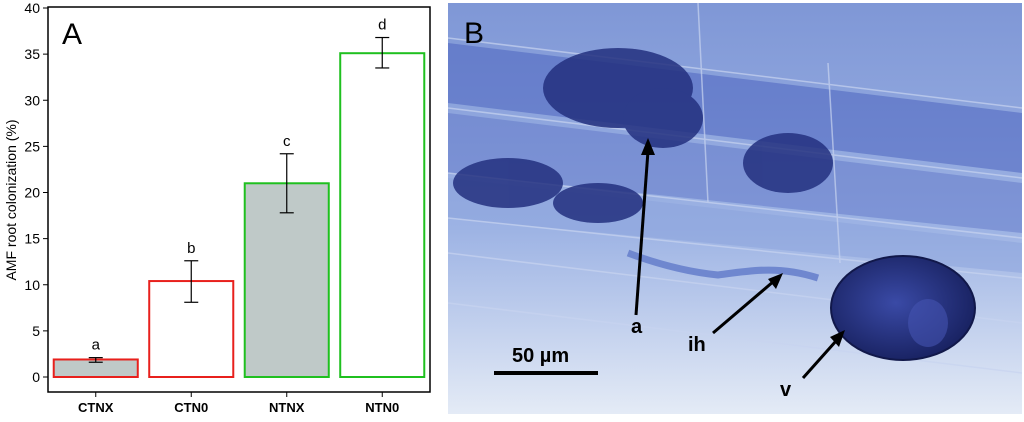 The image size is (1024, 422). I want to click on bar-ntnx, so click(286, 280).